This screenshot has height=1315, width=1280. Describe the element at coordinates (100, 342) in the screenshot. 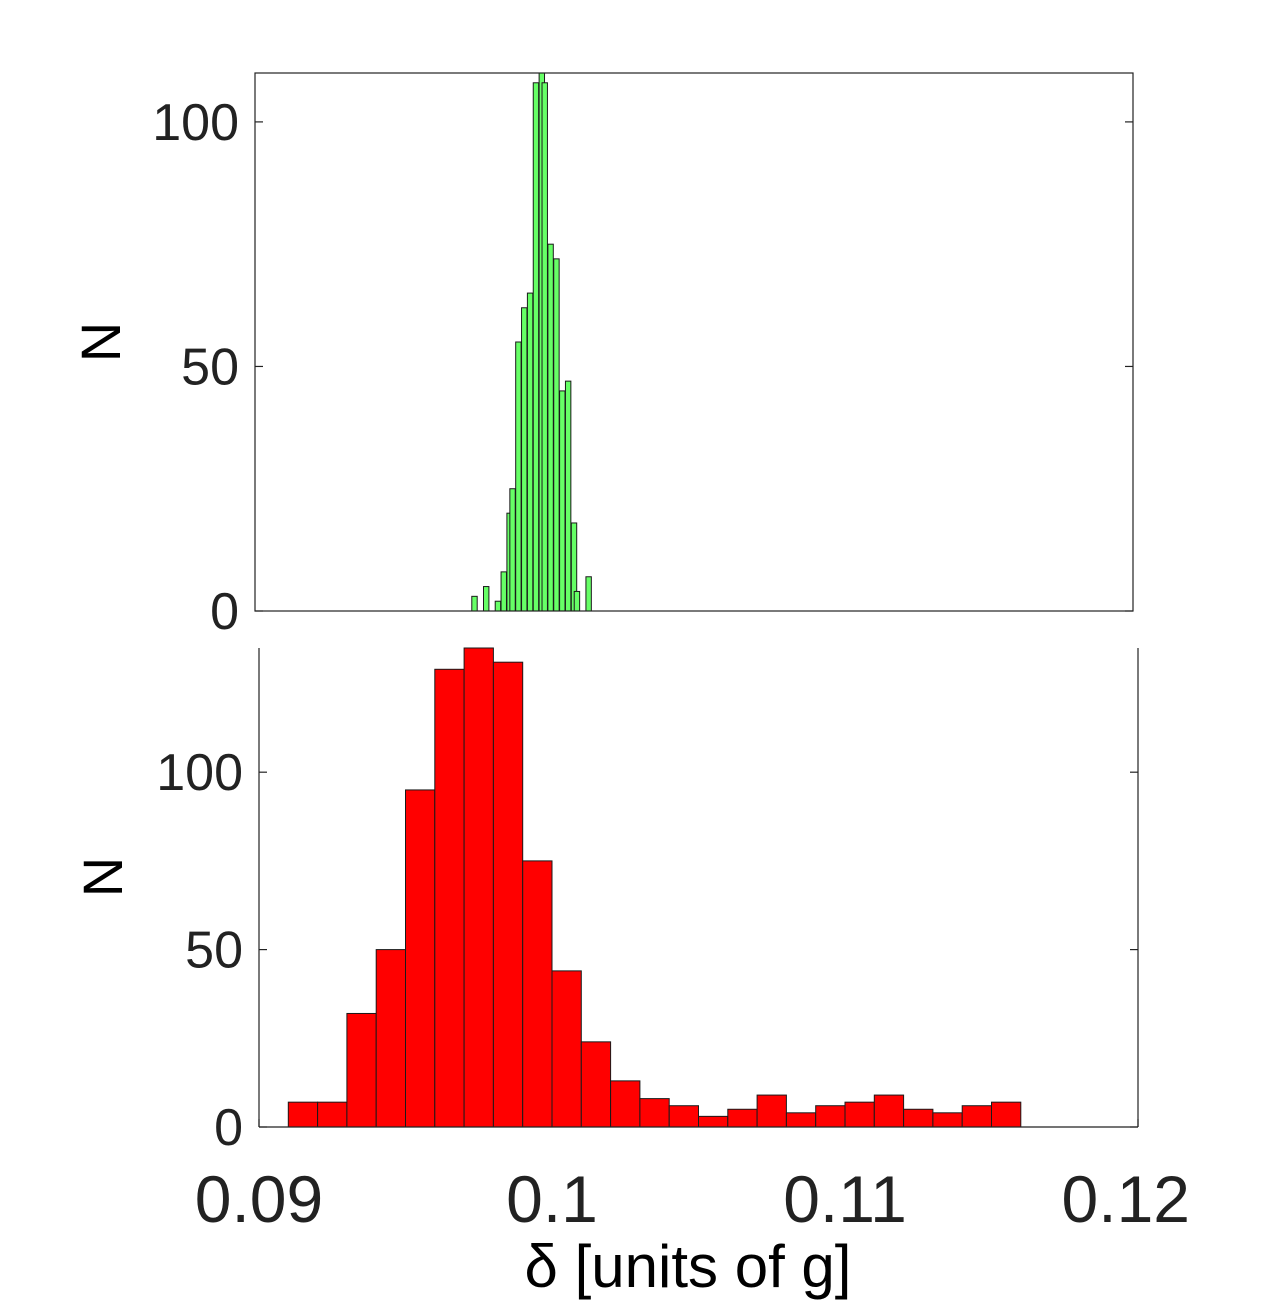

I see `top-y-axis-title: N` at that location.